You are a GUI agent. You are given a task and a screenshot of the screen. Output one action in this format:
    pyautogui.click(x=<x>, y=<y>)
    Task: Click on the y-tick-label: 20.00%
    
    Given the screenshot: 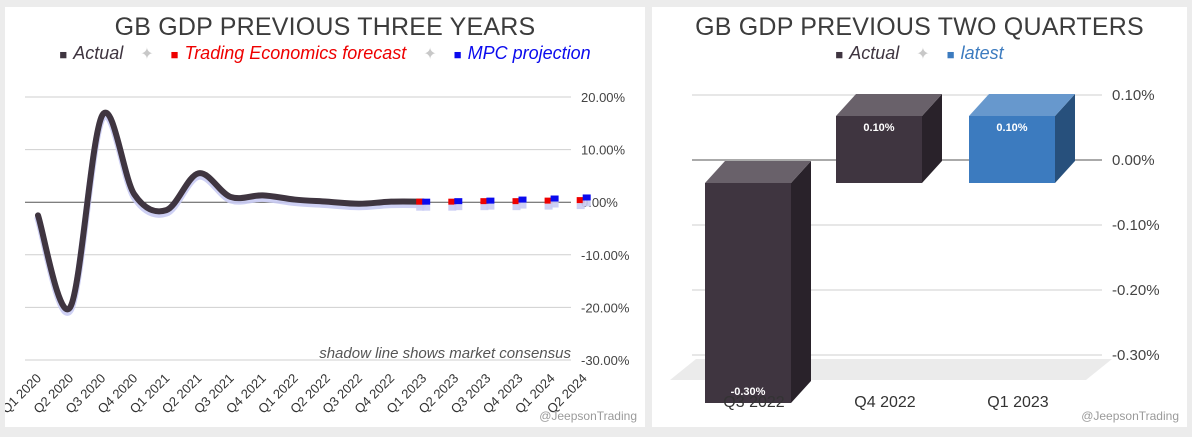 What is the action you would take?
    pyautogui.click(x=603, y=97)
    